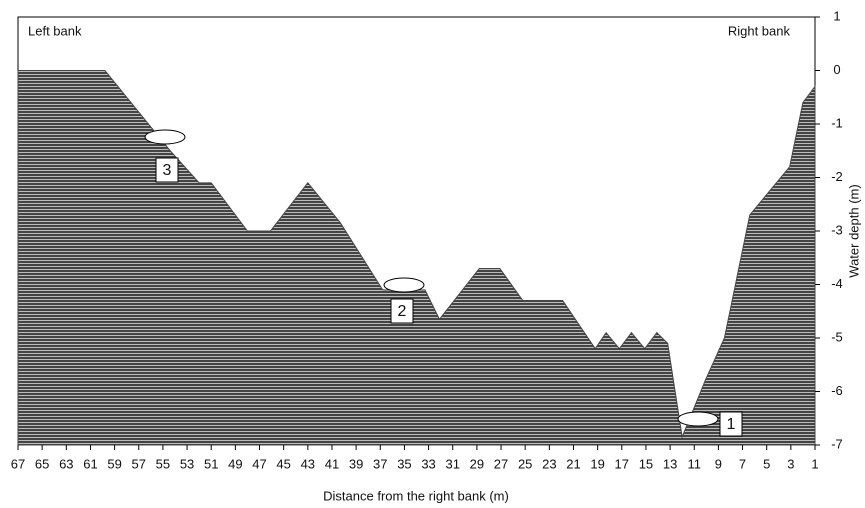 The height and width of the screenshot is (508, 865). I want to click on x-tick-label: 61, so click(90, 463).